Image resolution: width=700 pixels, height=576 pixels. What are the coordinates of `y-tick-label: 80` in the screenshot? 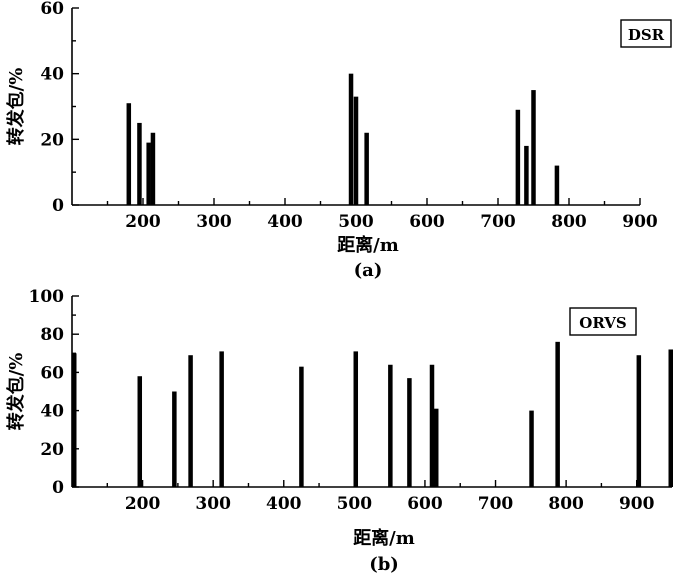 It's located at (52, 335).